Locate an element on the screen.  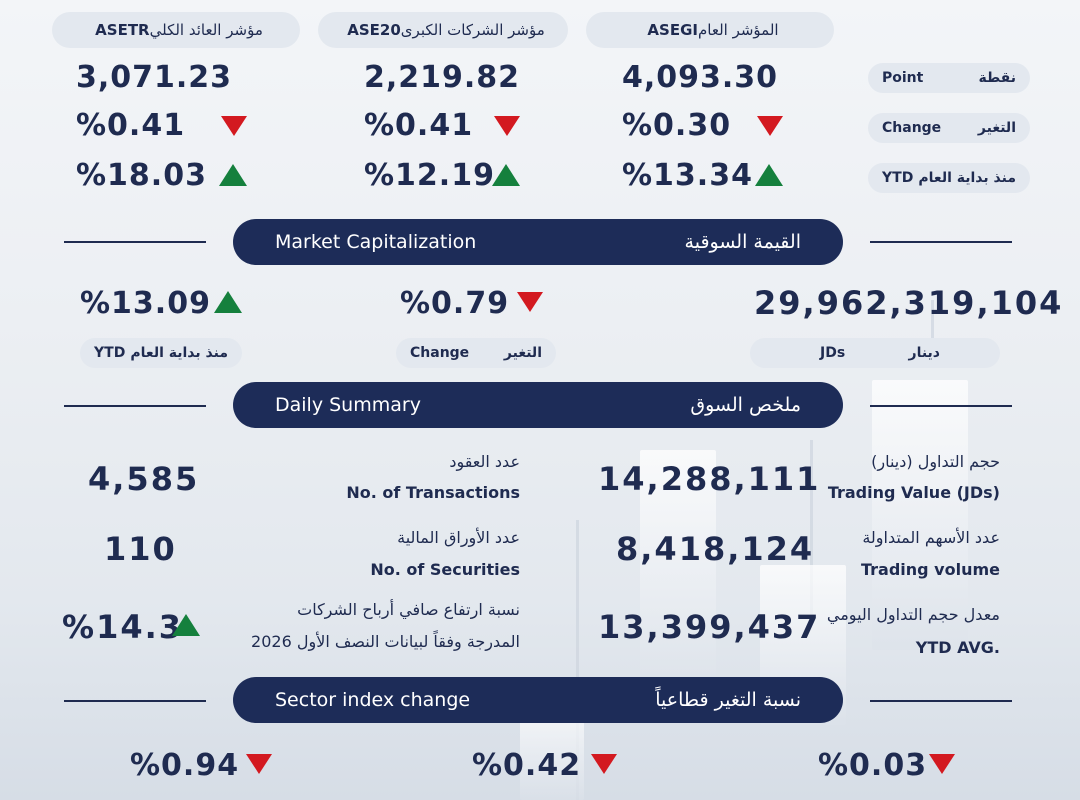
ytd-avg-label-ar: معدل حجم التداول اليومي is located at coordinates (913, 614).